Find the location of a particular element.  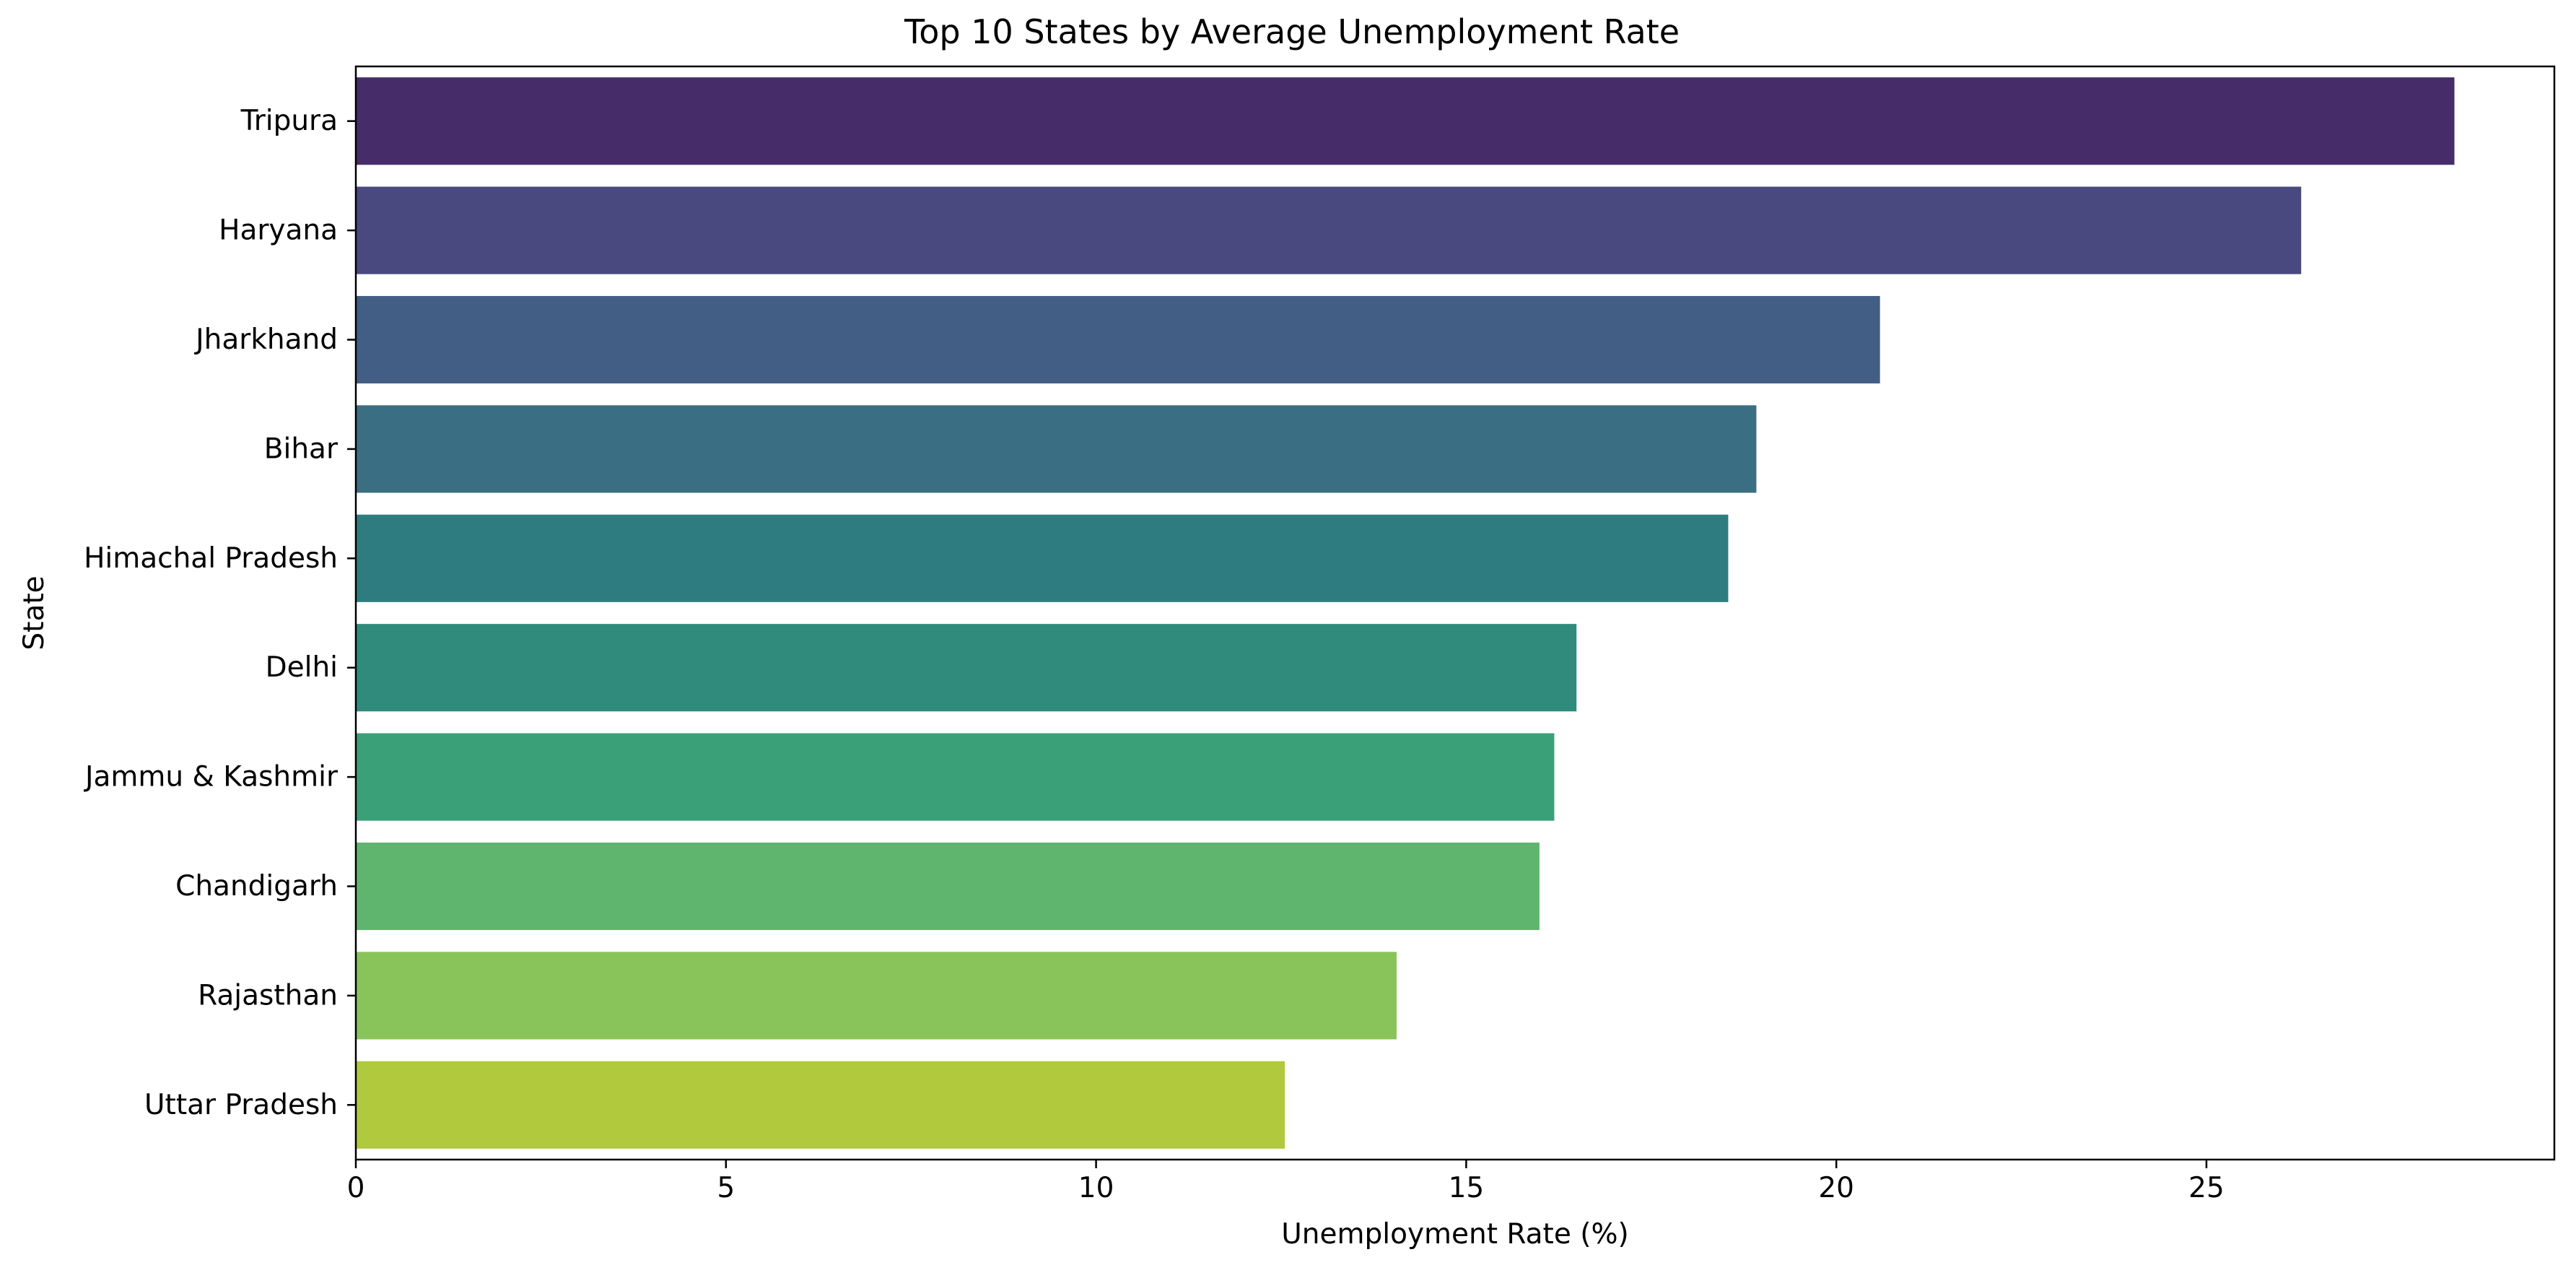

y-tick-label: Uttar Pradesh is located at coordinates (241, 1105).